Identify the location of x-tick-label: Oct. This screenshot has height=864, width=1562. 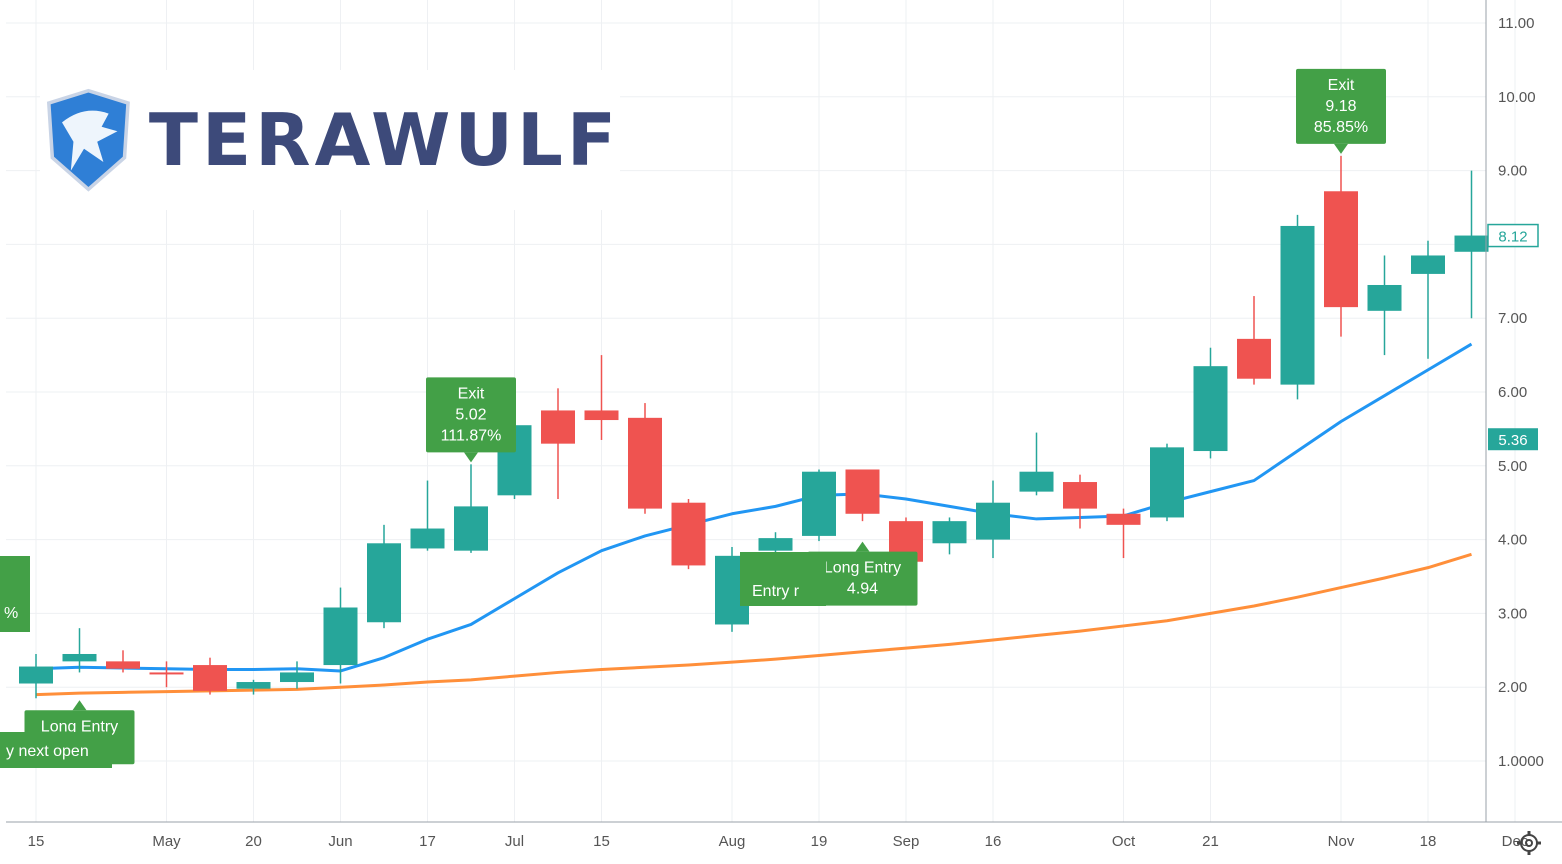
(1124, 841).